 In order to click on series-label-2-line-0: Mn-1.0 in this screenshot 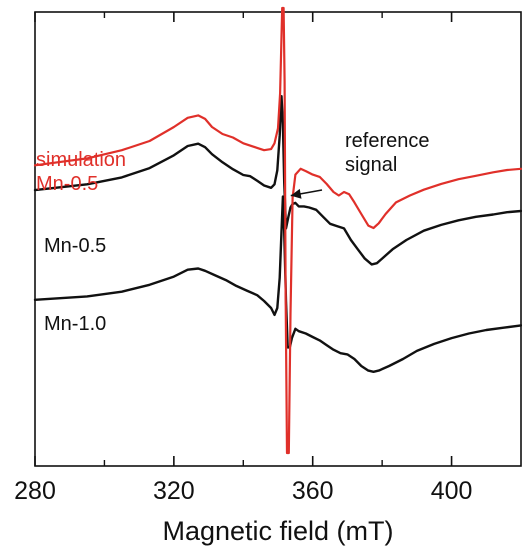, I will do `click(75, 324)`.